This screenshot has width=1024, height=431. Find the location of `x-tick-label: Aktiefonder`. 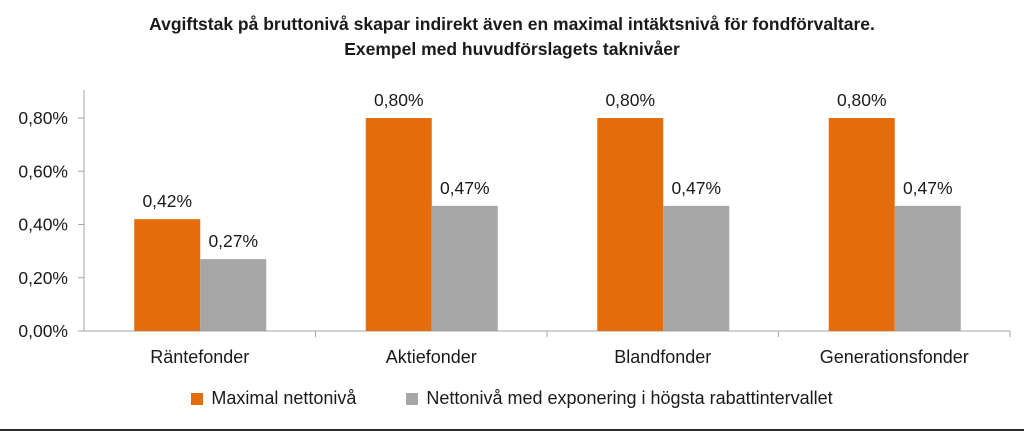

x-tick-label: Aktiefonder is located at coordinates (431, 357).